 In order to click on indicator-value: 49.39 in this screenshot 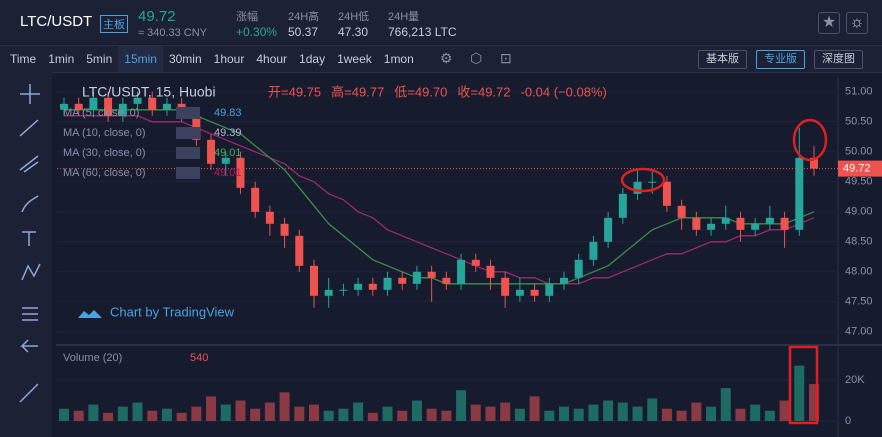, I will do `click(228, 133)`.